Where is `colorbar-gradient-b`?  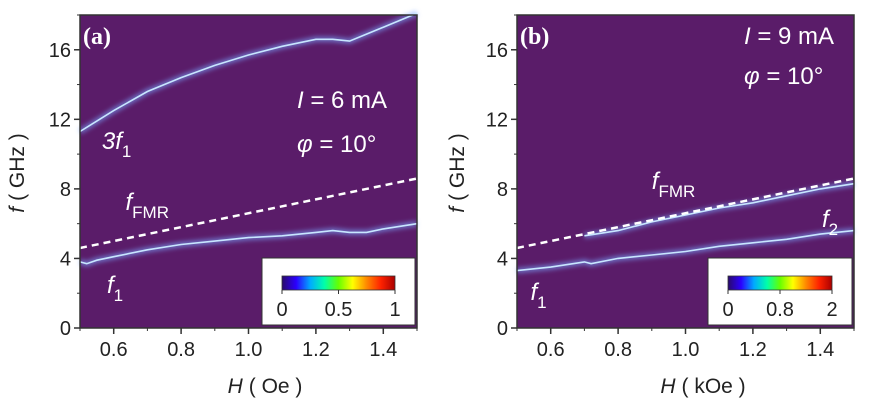
colorbar-gradient-b is located at coordinates (780, 283).